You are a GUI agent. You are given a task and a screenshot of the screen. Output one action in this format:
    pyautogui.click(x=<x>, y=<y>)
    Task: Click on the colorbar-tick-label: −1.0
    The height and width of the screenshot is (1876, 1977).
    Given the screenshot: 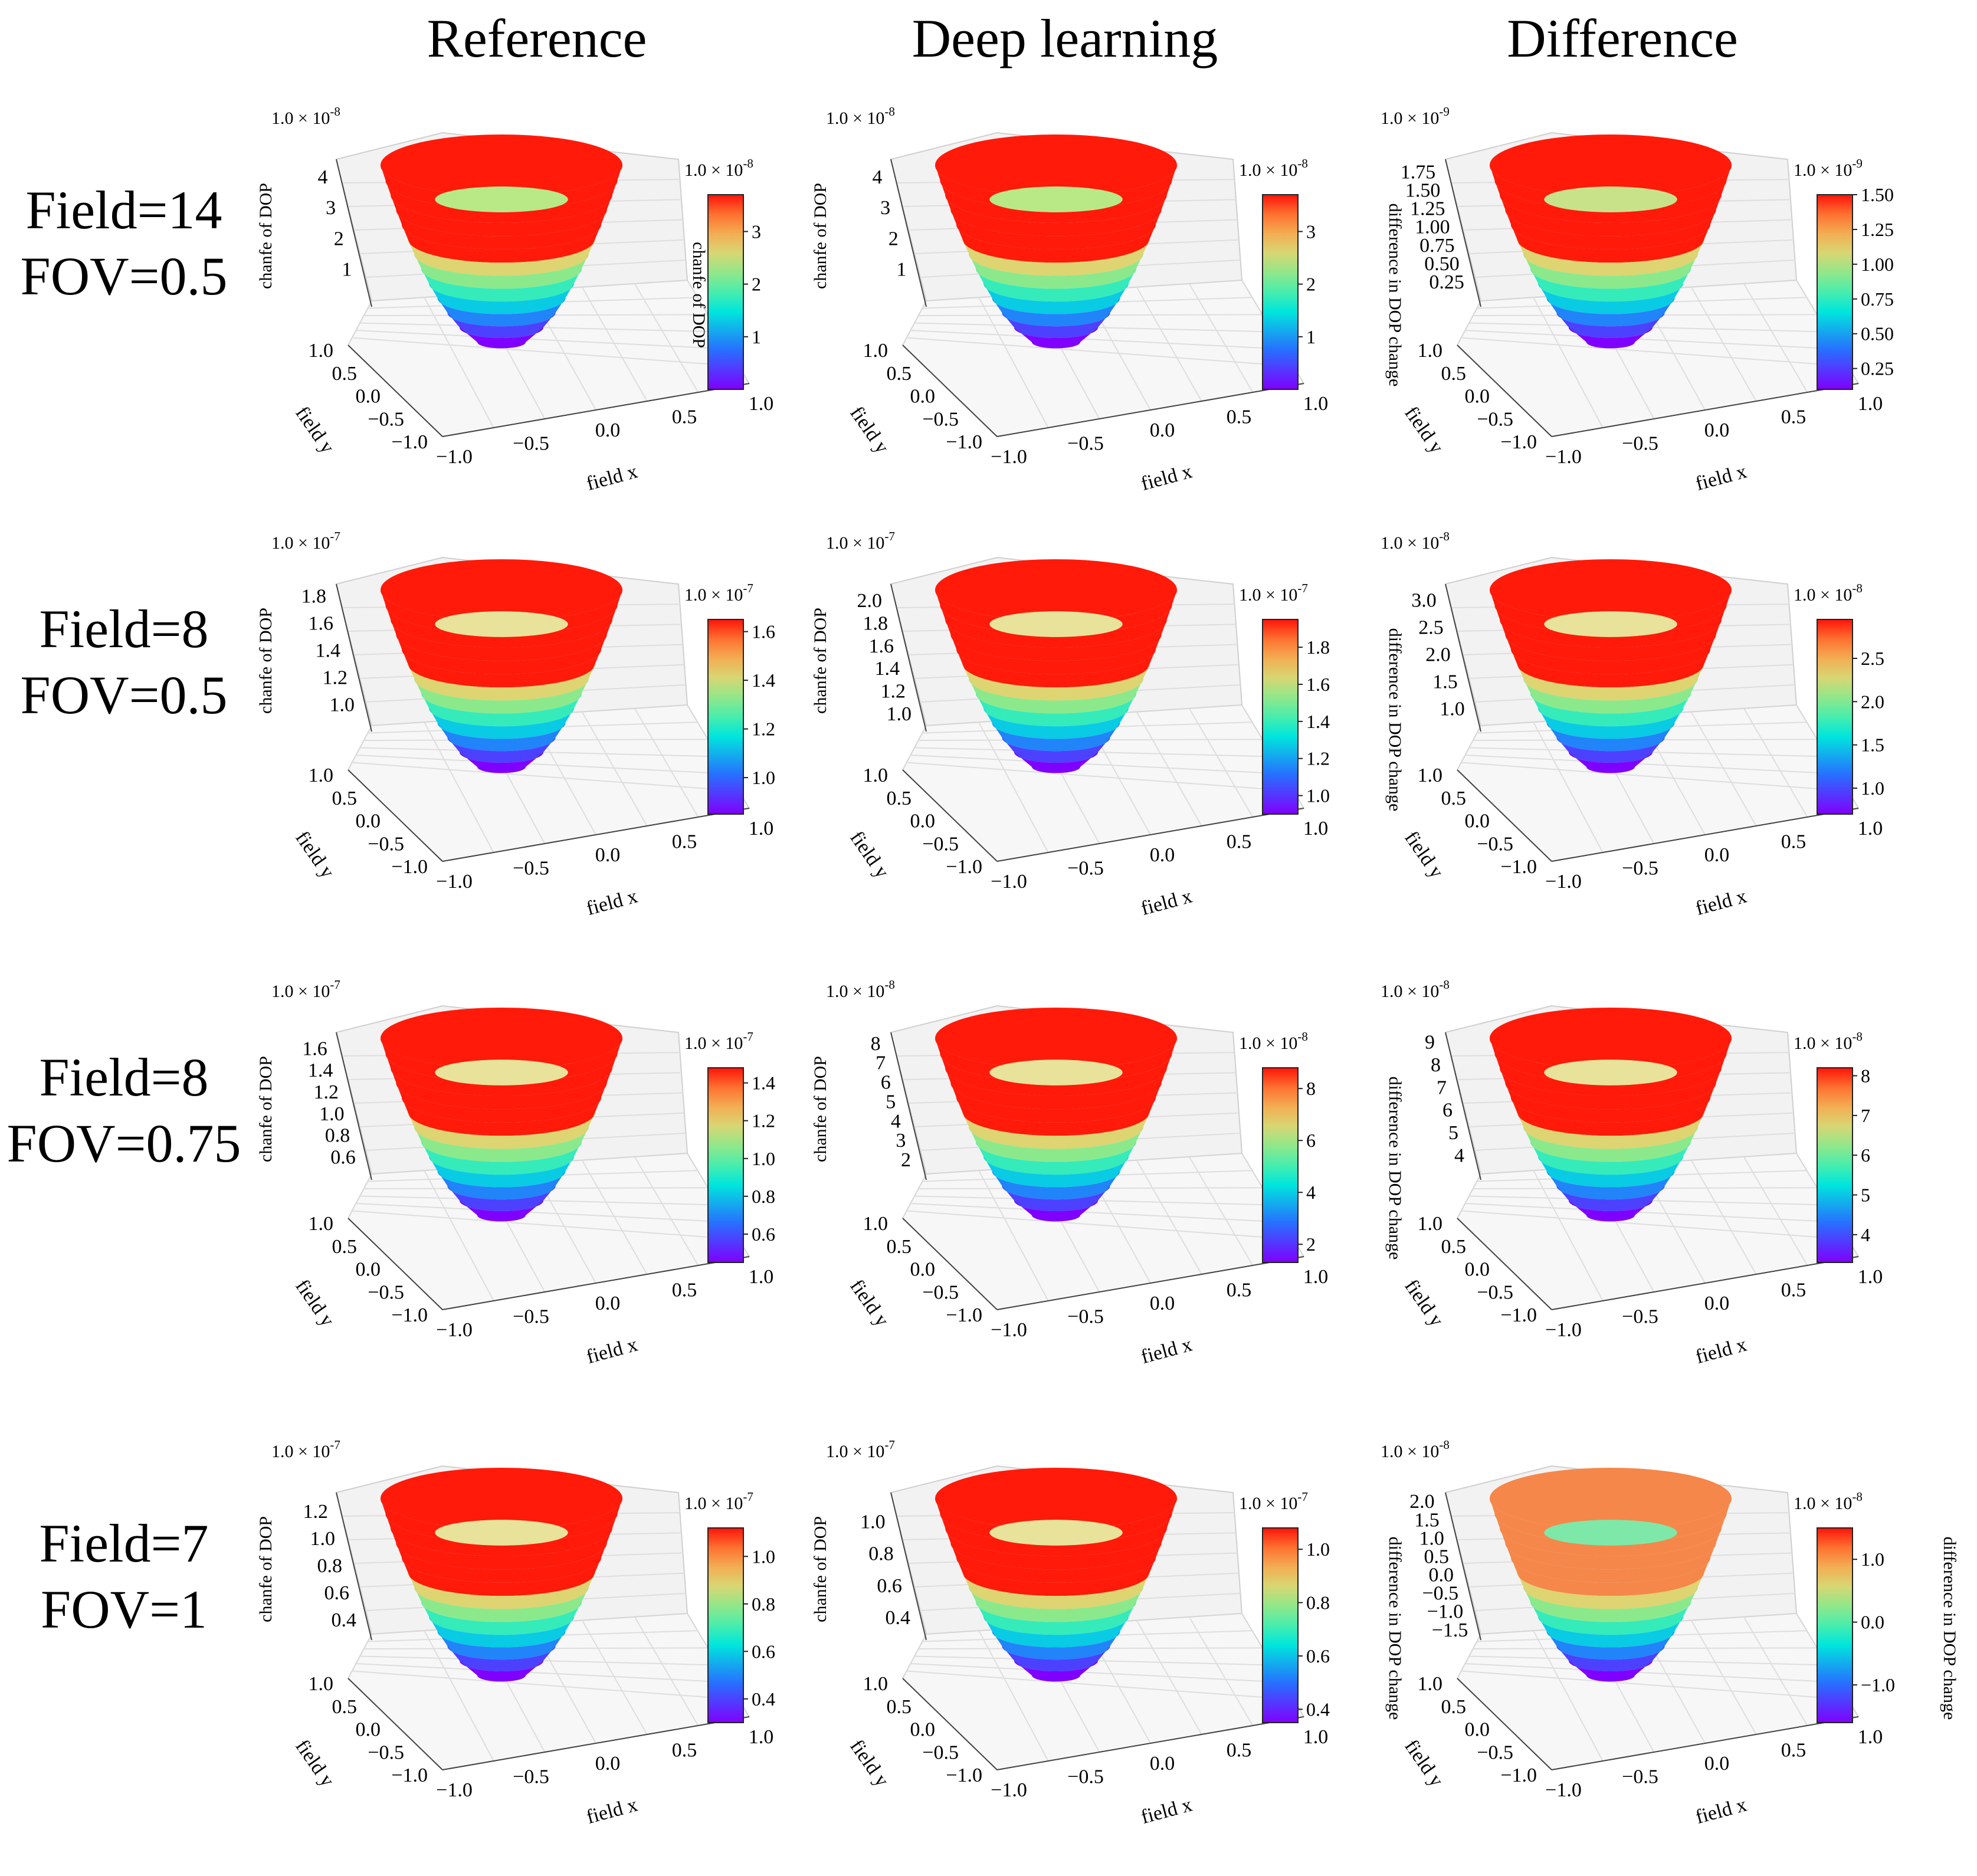 What is the action you would take?
    pyautogui.click(x=1878, y=1684)
    